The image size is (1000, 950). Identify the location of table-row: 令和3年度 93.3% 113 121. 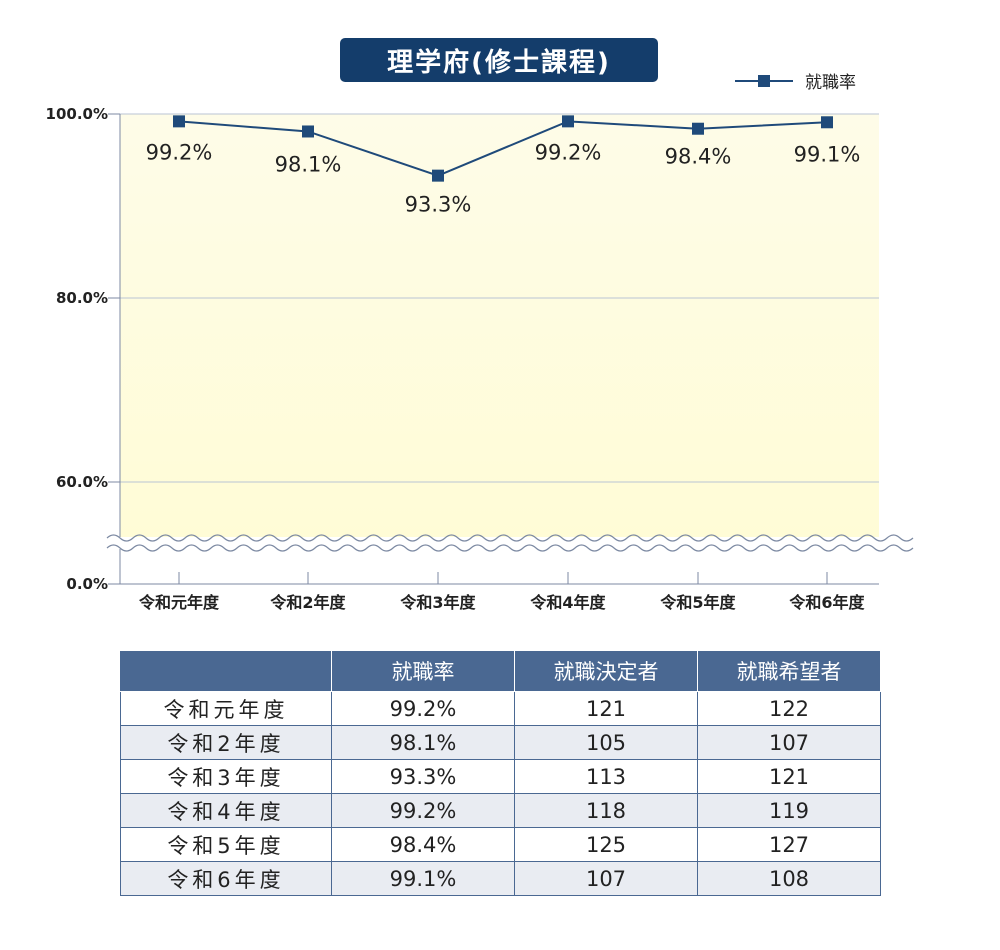
(500, 776).